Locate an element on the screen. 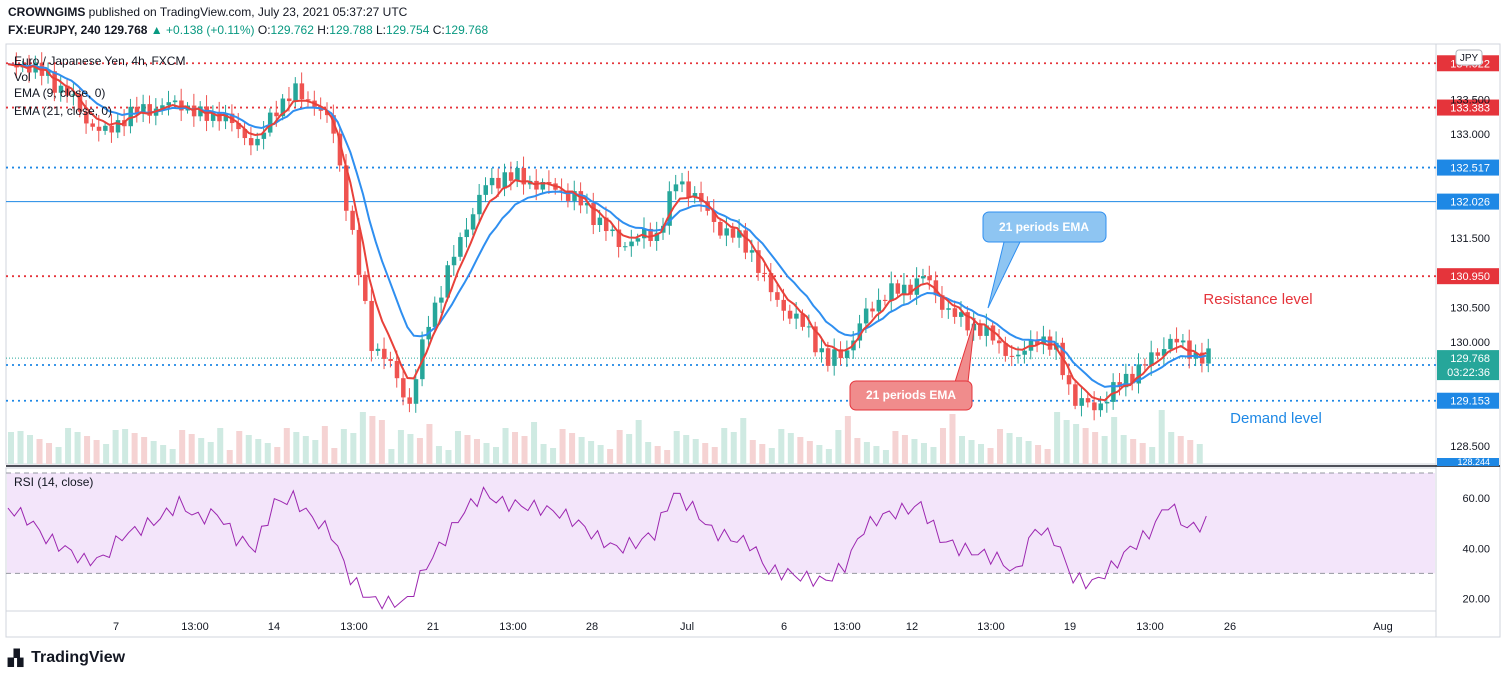 This screenshot has height=677, width=1508. time-tick-label: Aug is located at coordinates (1383, 627).